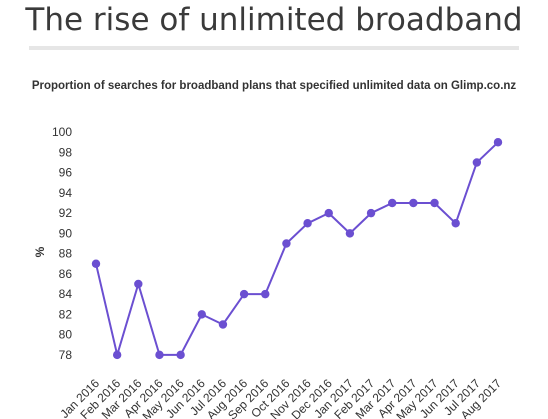 The width and height of the screenshot is (548, 419). I want to click on y-tick-label: 84, so click(66, 294).